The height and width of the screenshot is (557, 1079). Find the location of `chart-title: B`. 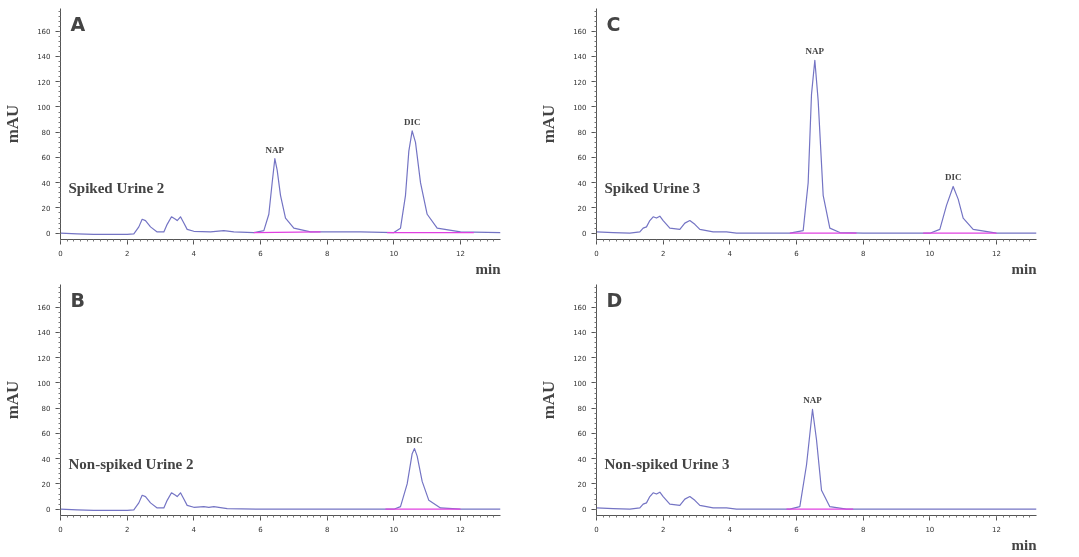

chart-title: B is located at coordinates (77, 299).